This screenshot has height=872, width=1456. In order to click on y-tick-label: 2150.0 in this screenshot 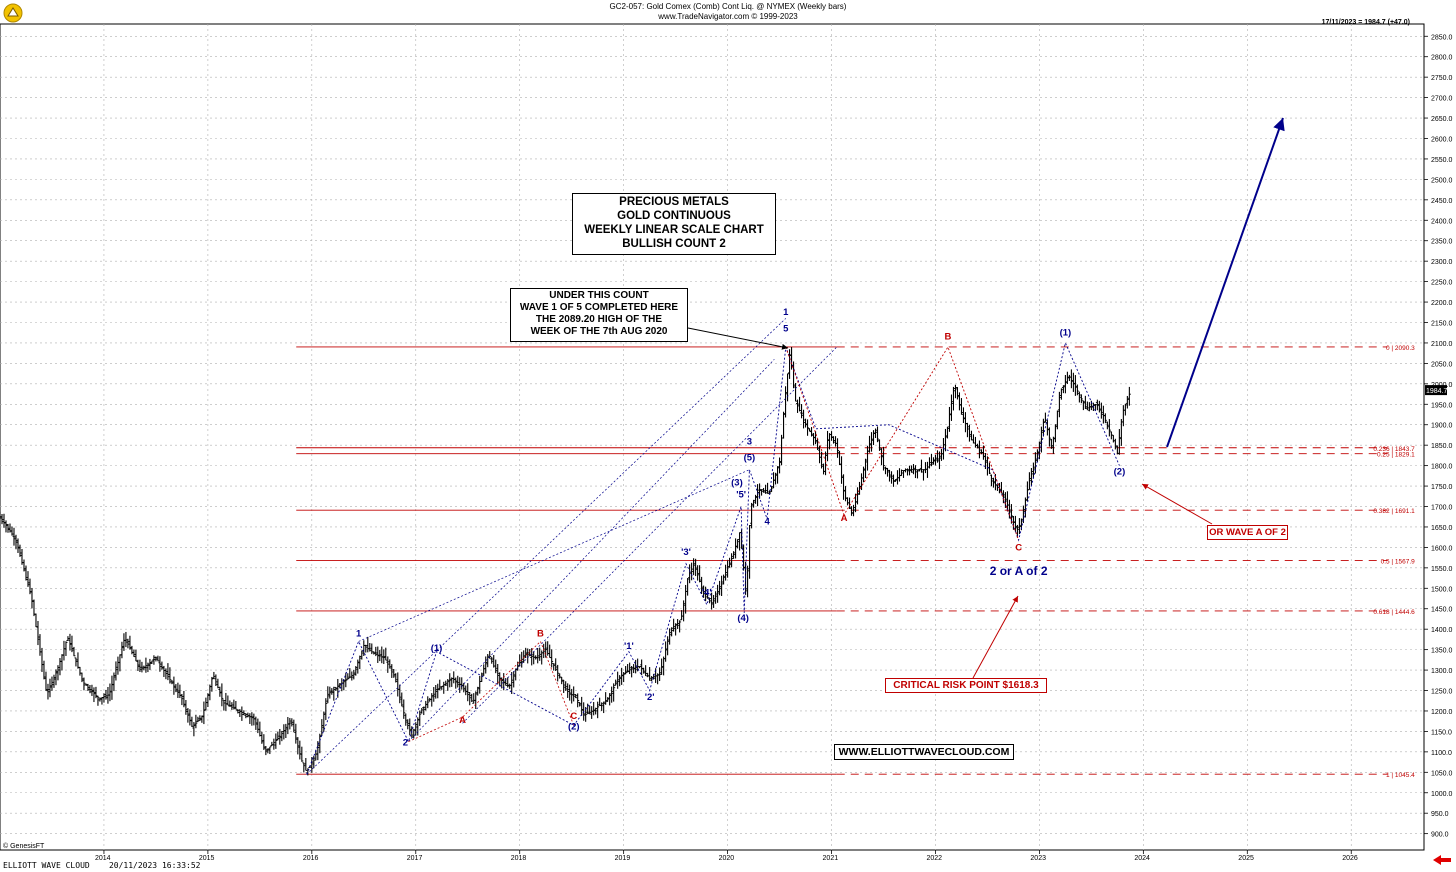, I will do `click(1442, 324)`.